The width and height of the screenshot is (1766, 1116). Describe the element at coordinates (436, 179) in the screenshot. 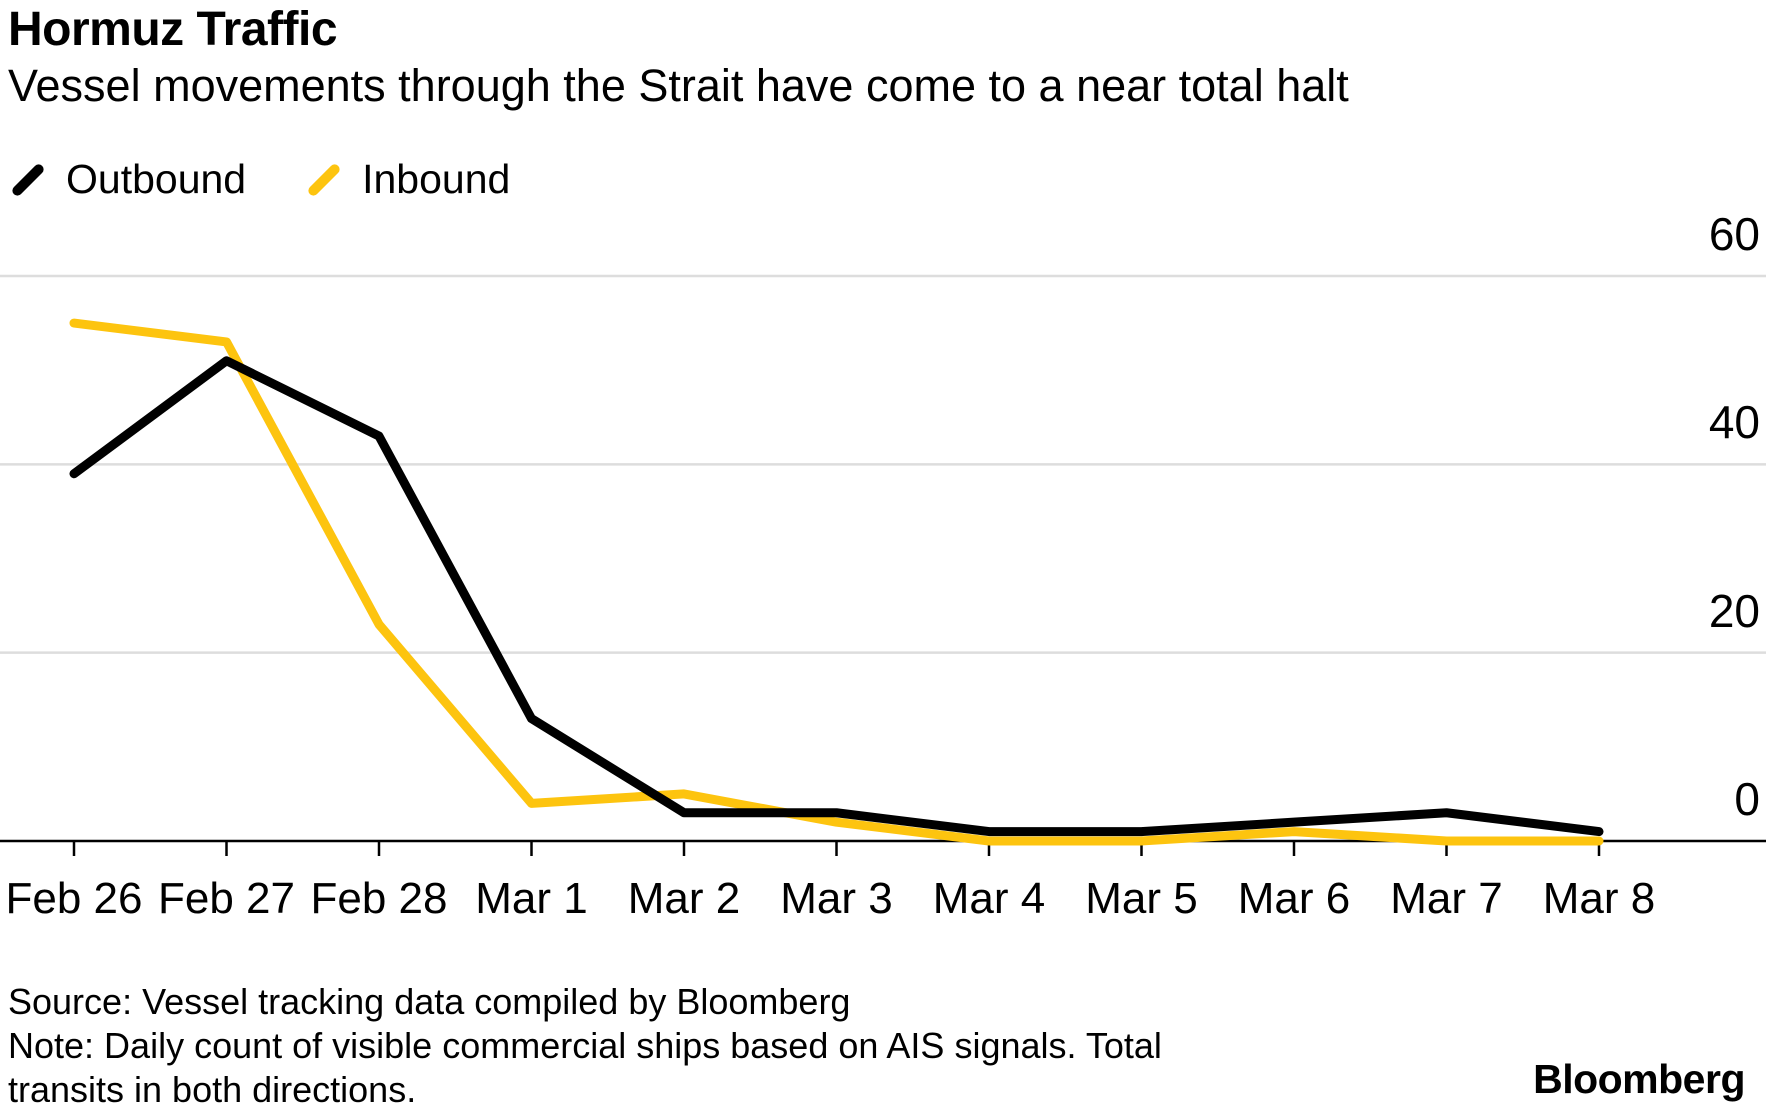

I see `legend-label-inbound: Inbound` at that location.